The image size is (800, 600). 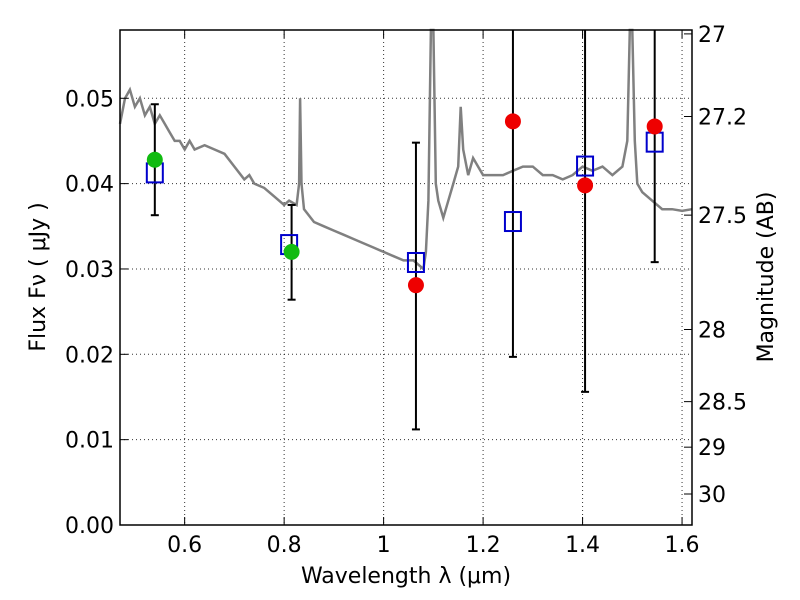 I want to click on right-tick-label: 28, so click(x=712, y=330).